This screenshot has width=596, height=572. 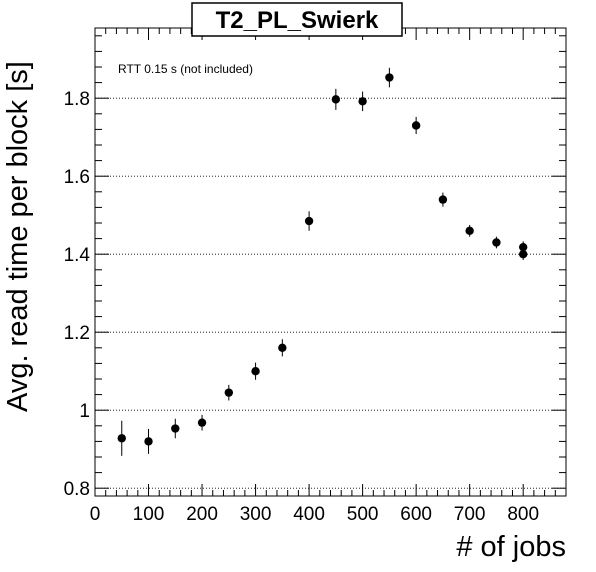 I want to click on x-axis-label: # of jobs, so click(x=511, y=547).